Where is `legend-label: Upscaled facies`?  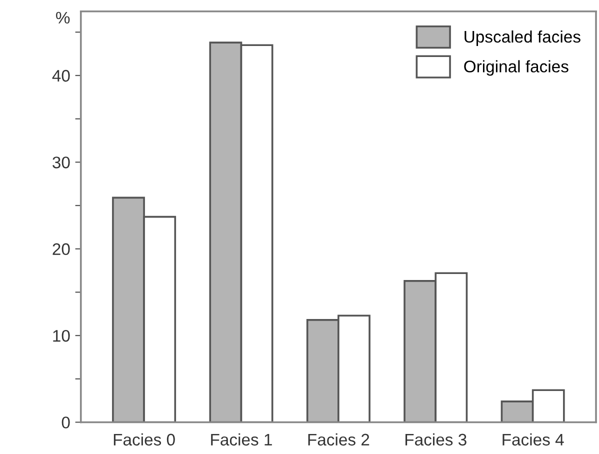 legend-label: Upscaled facies is located at coordinates (522, 38).